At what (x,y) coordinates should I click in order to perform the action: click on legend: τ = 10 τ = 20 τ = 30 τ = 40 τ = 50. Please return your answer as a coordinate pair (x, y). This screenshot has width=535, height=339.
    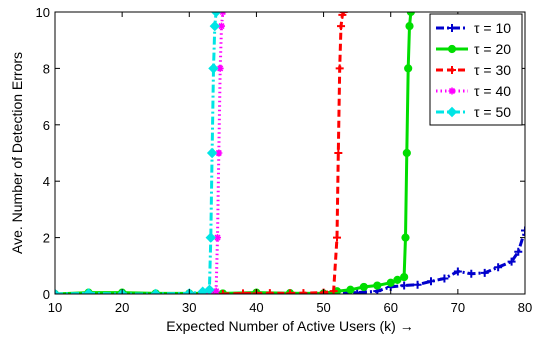
    Looking at the image, I should click on (476, 69).